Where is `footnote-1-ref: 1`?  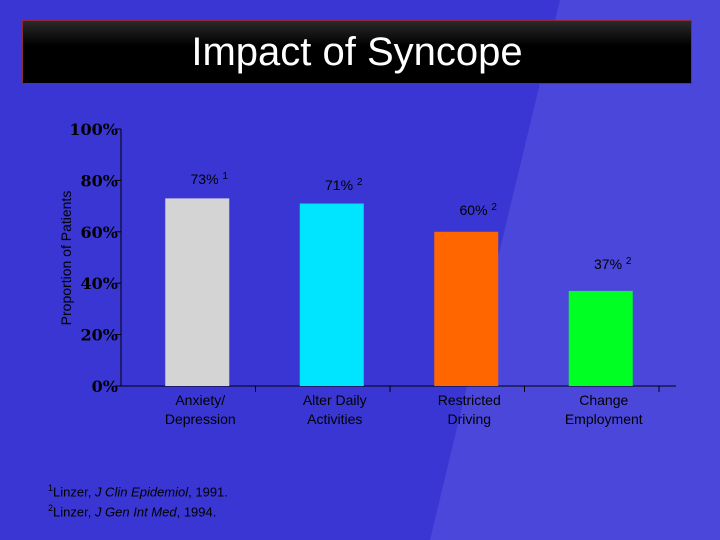 footnote-1-ref: 1 is located at coordinates (51, 488).